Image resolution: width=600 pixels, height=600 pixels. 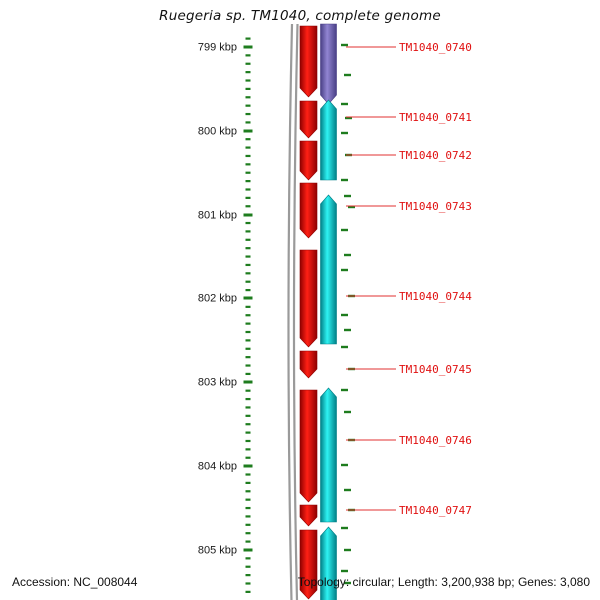 What do you see at coordinates (435, 117) in the screenshot?
I see `gene-label: TM1040_0741` at bounding box center [435, 117].